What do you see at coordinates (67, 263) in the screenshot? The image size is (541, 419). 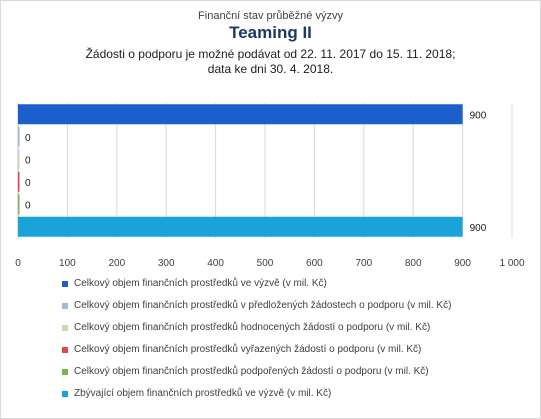 I see `x-tick-label: 100` at bounding box center [67, 263].